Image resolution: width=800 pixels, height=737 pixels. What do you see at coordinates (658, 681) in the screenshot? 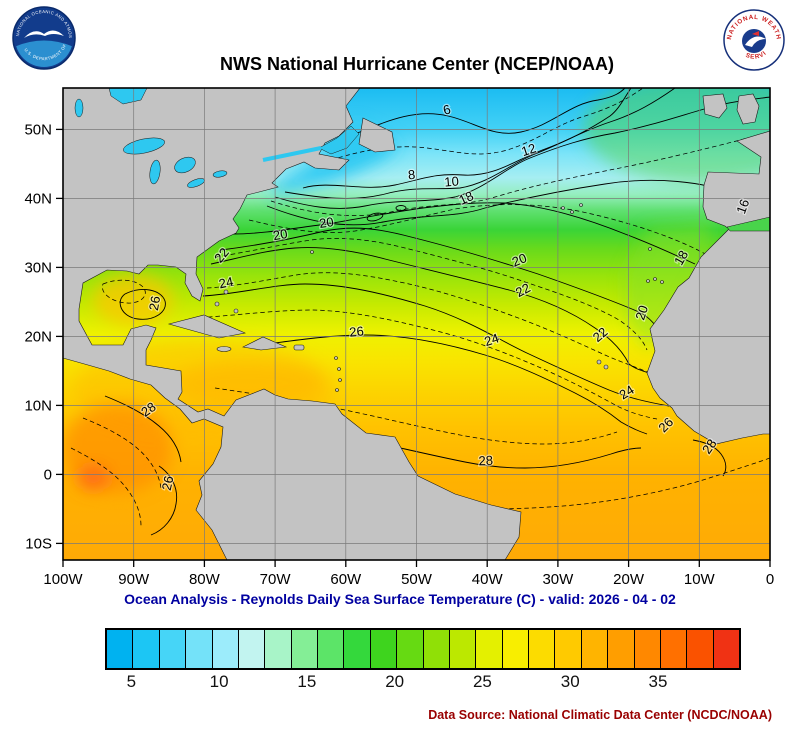
I see `colorbar-tick-label: 35` at bounding box center [658, 681].